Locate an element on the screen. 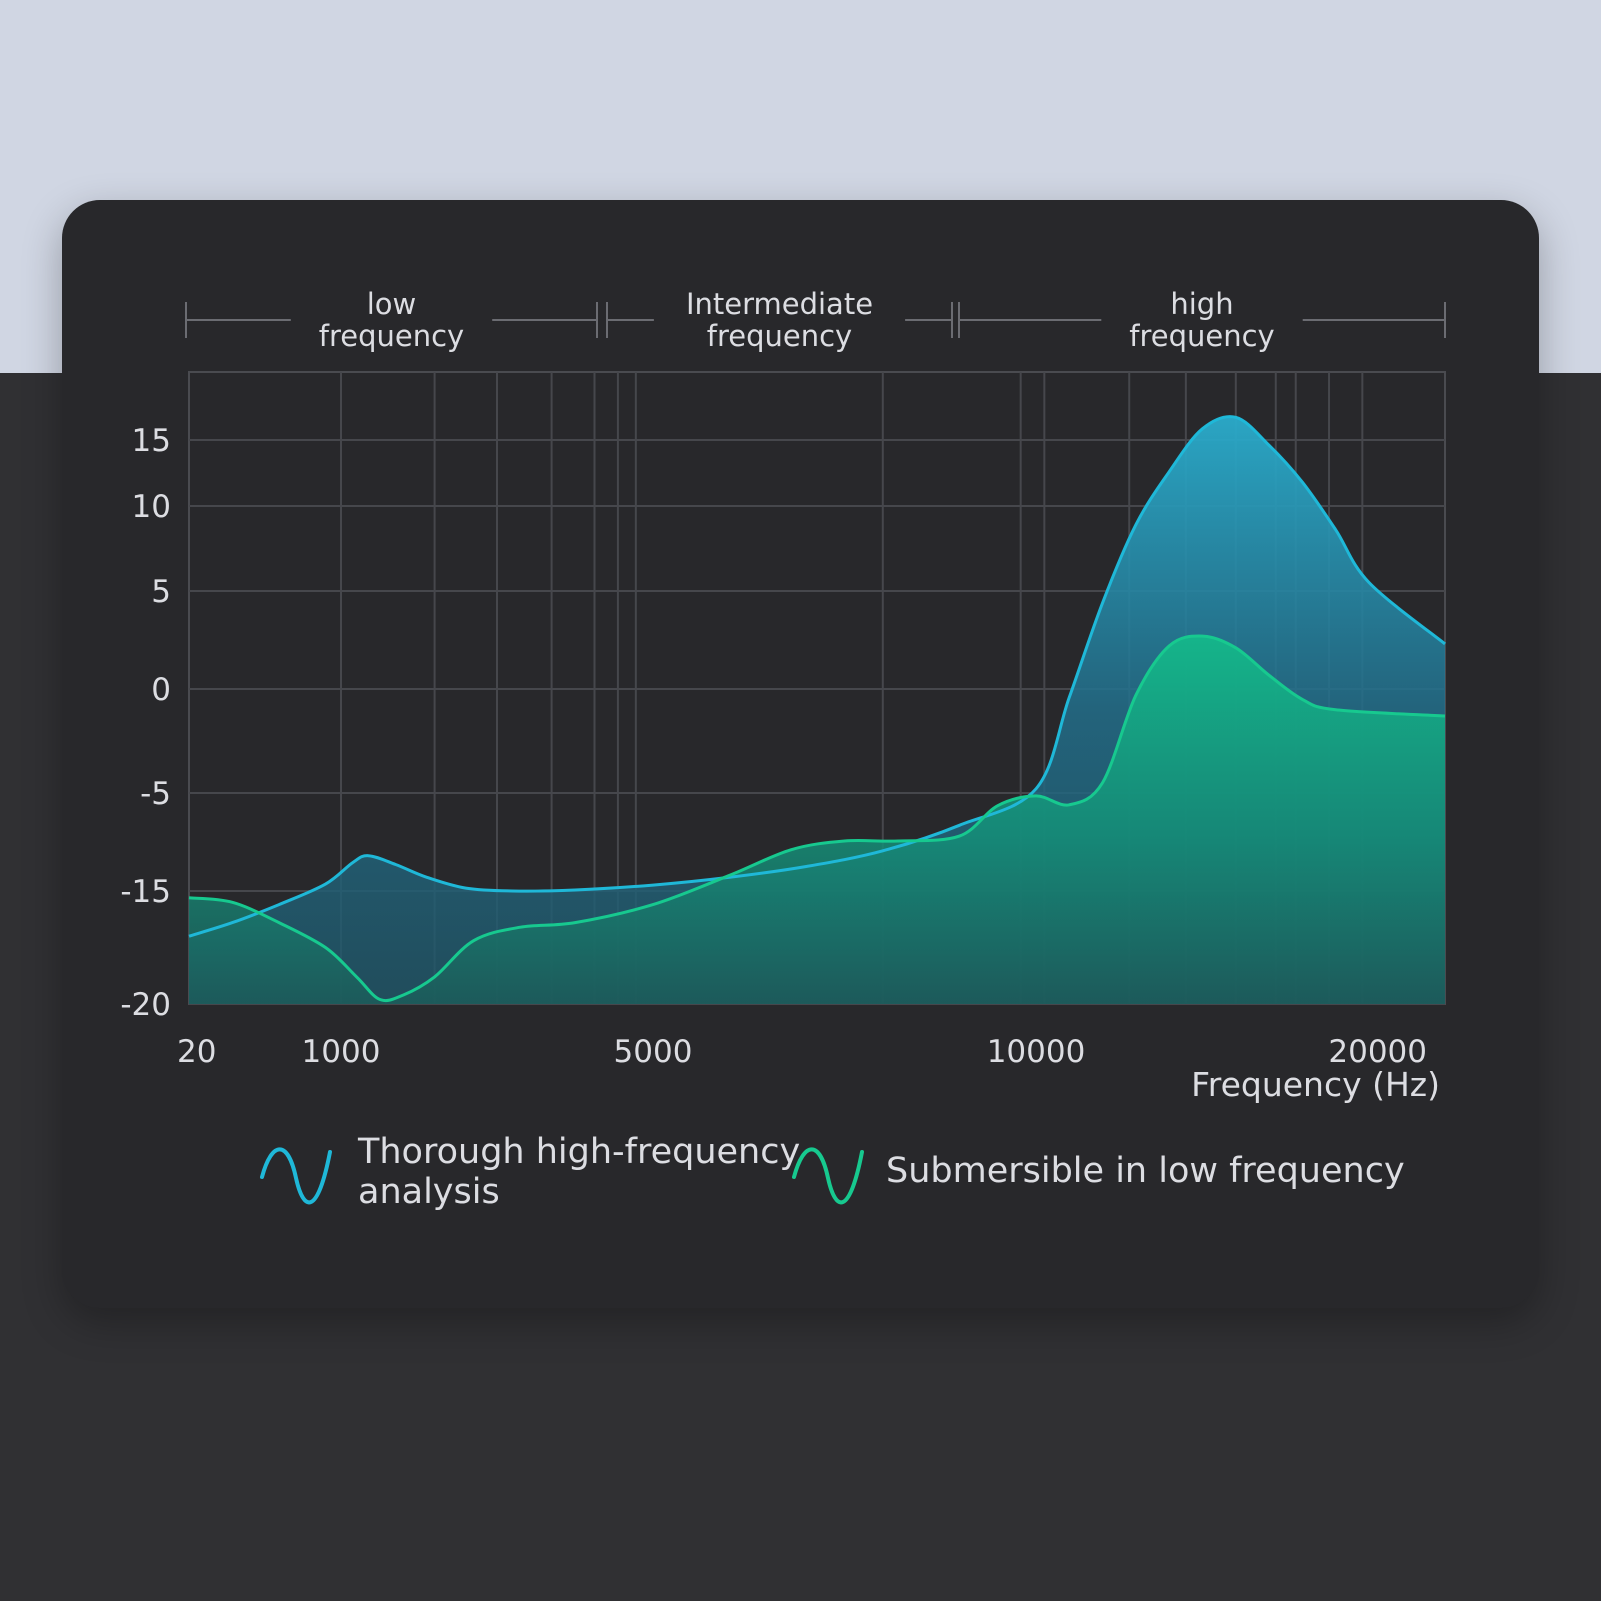 This screenshot has height=1601, width=1601. legend-item: Thorough high-frequency analysis is located at coordinates (530, 1172).